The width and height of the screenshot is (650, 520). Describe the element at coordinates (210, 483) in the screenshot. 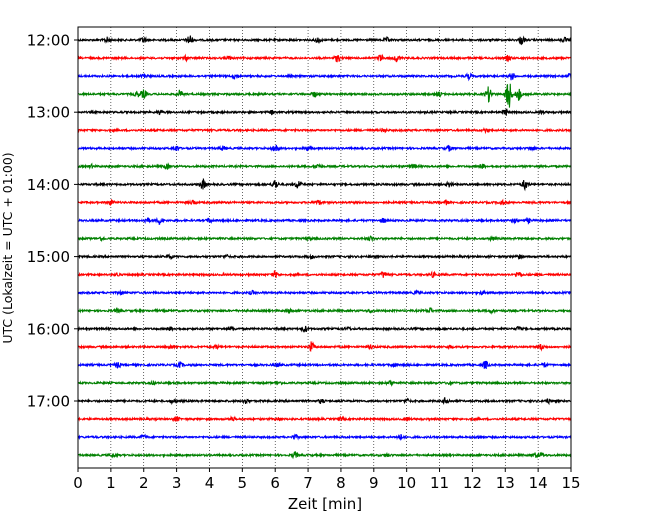

I see `x-tick-label: 4` at that location.